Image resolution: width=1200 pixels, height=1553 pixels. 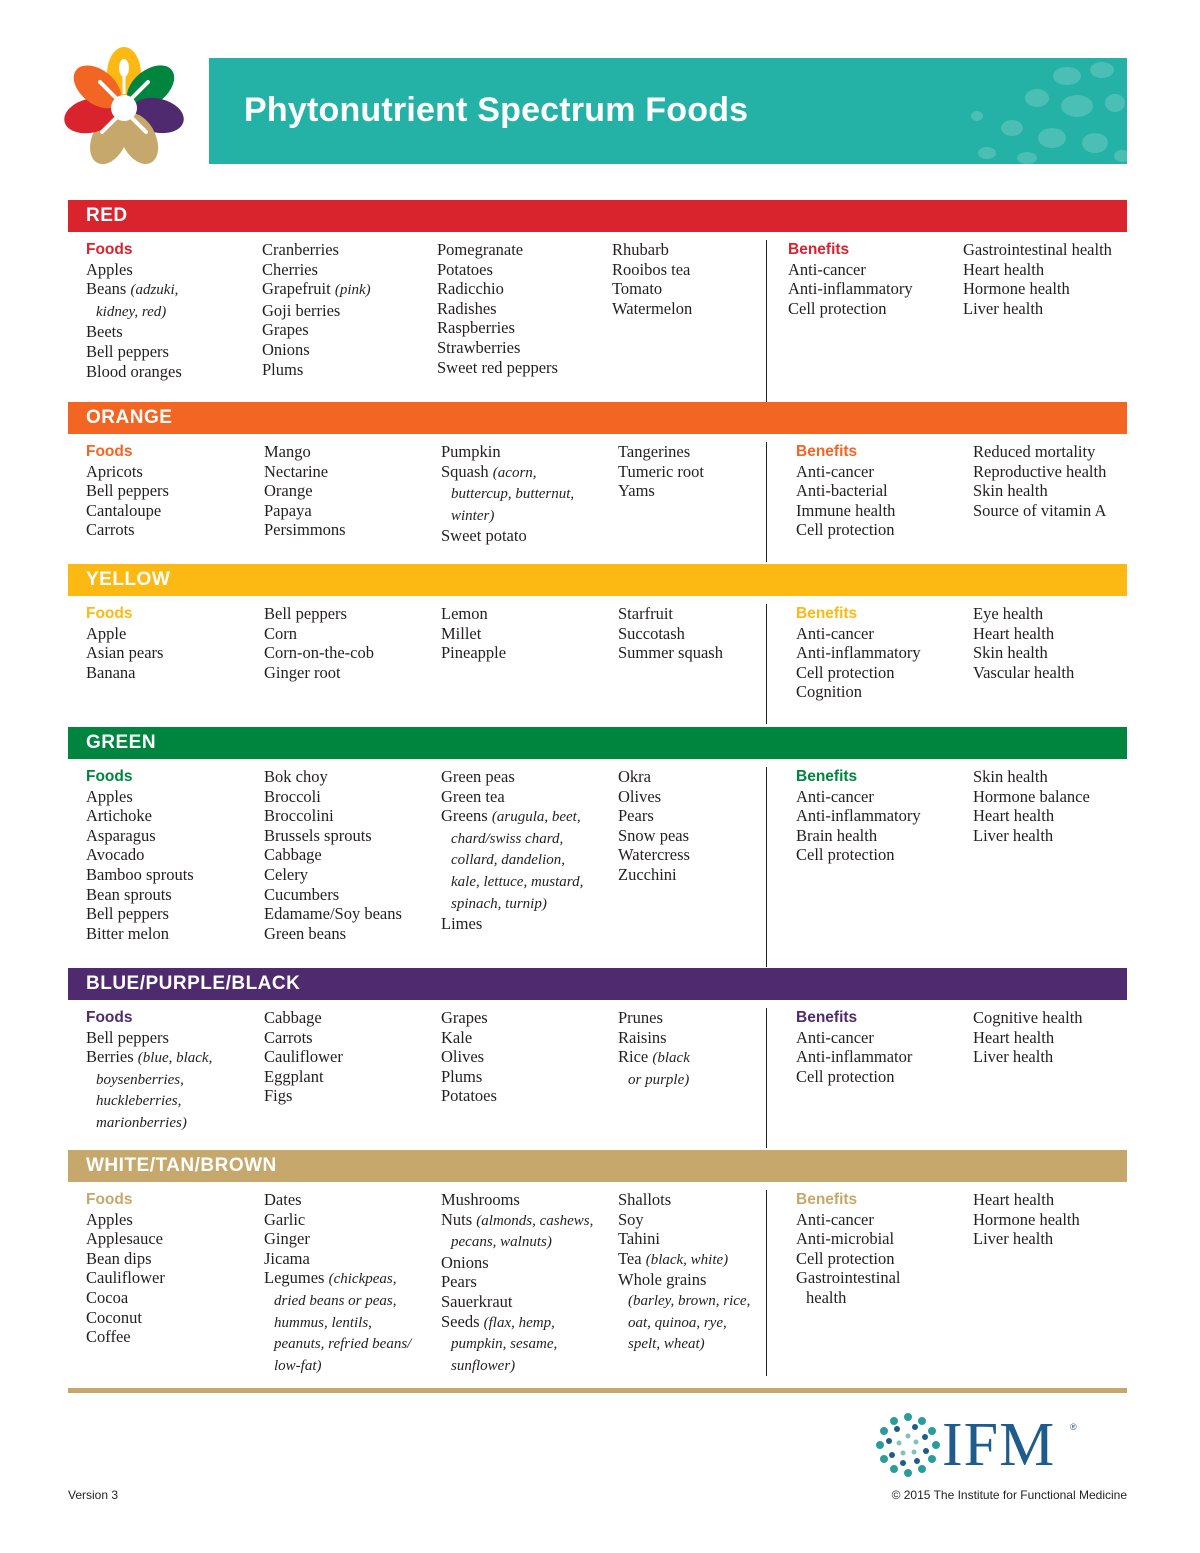 I want to click on list-item: Pineapple, so click(x=474, y=653).